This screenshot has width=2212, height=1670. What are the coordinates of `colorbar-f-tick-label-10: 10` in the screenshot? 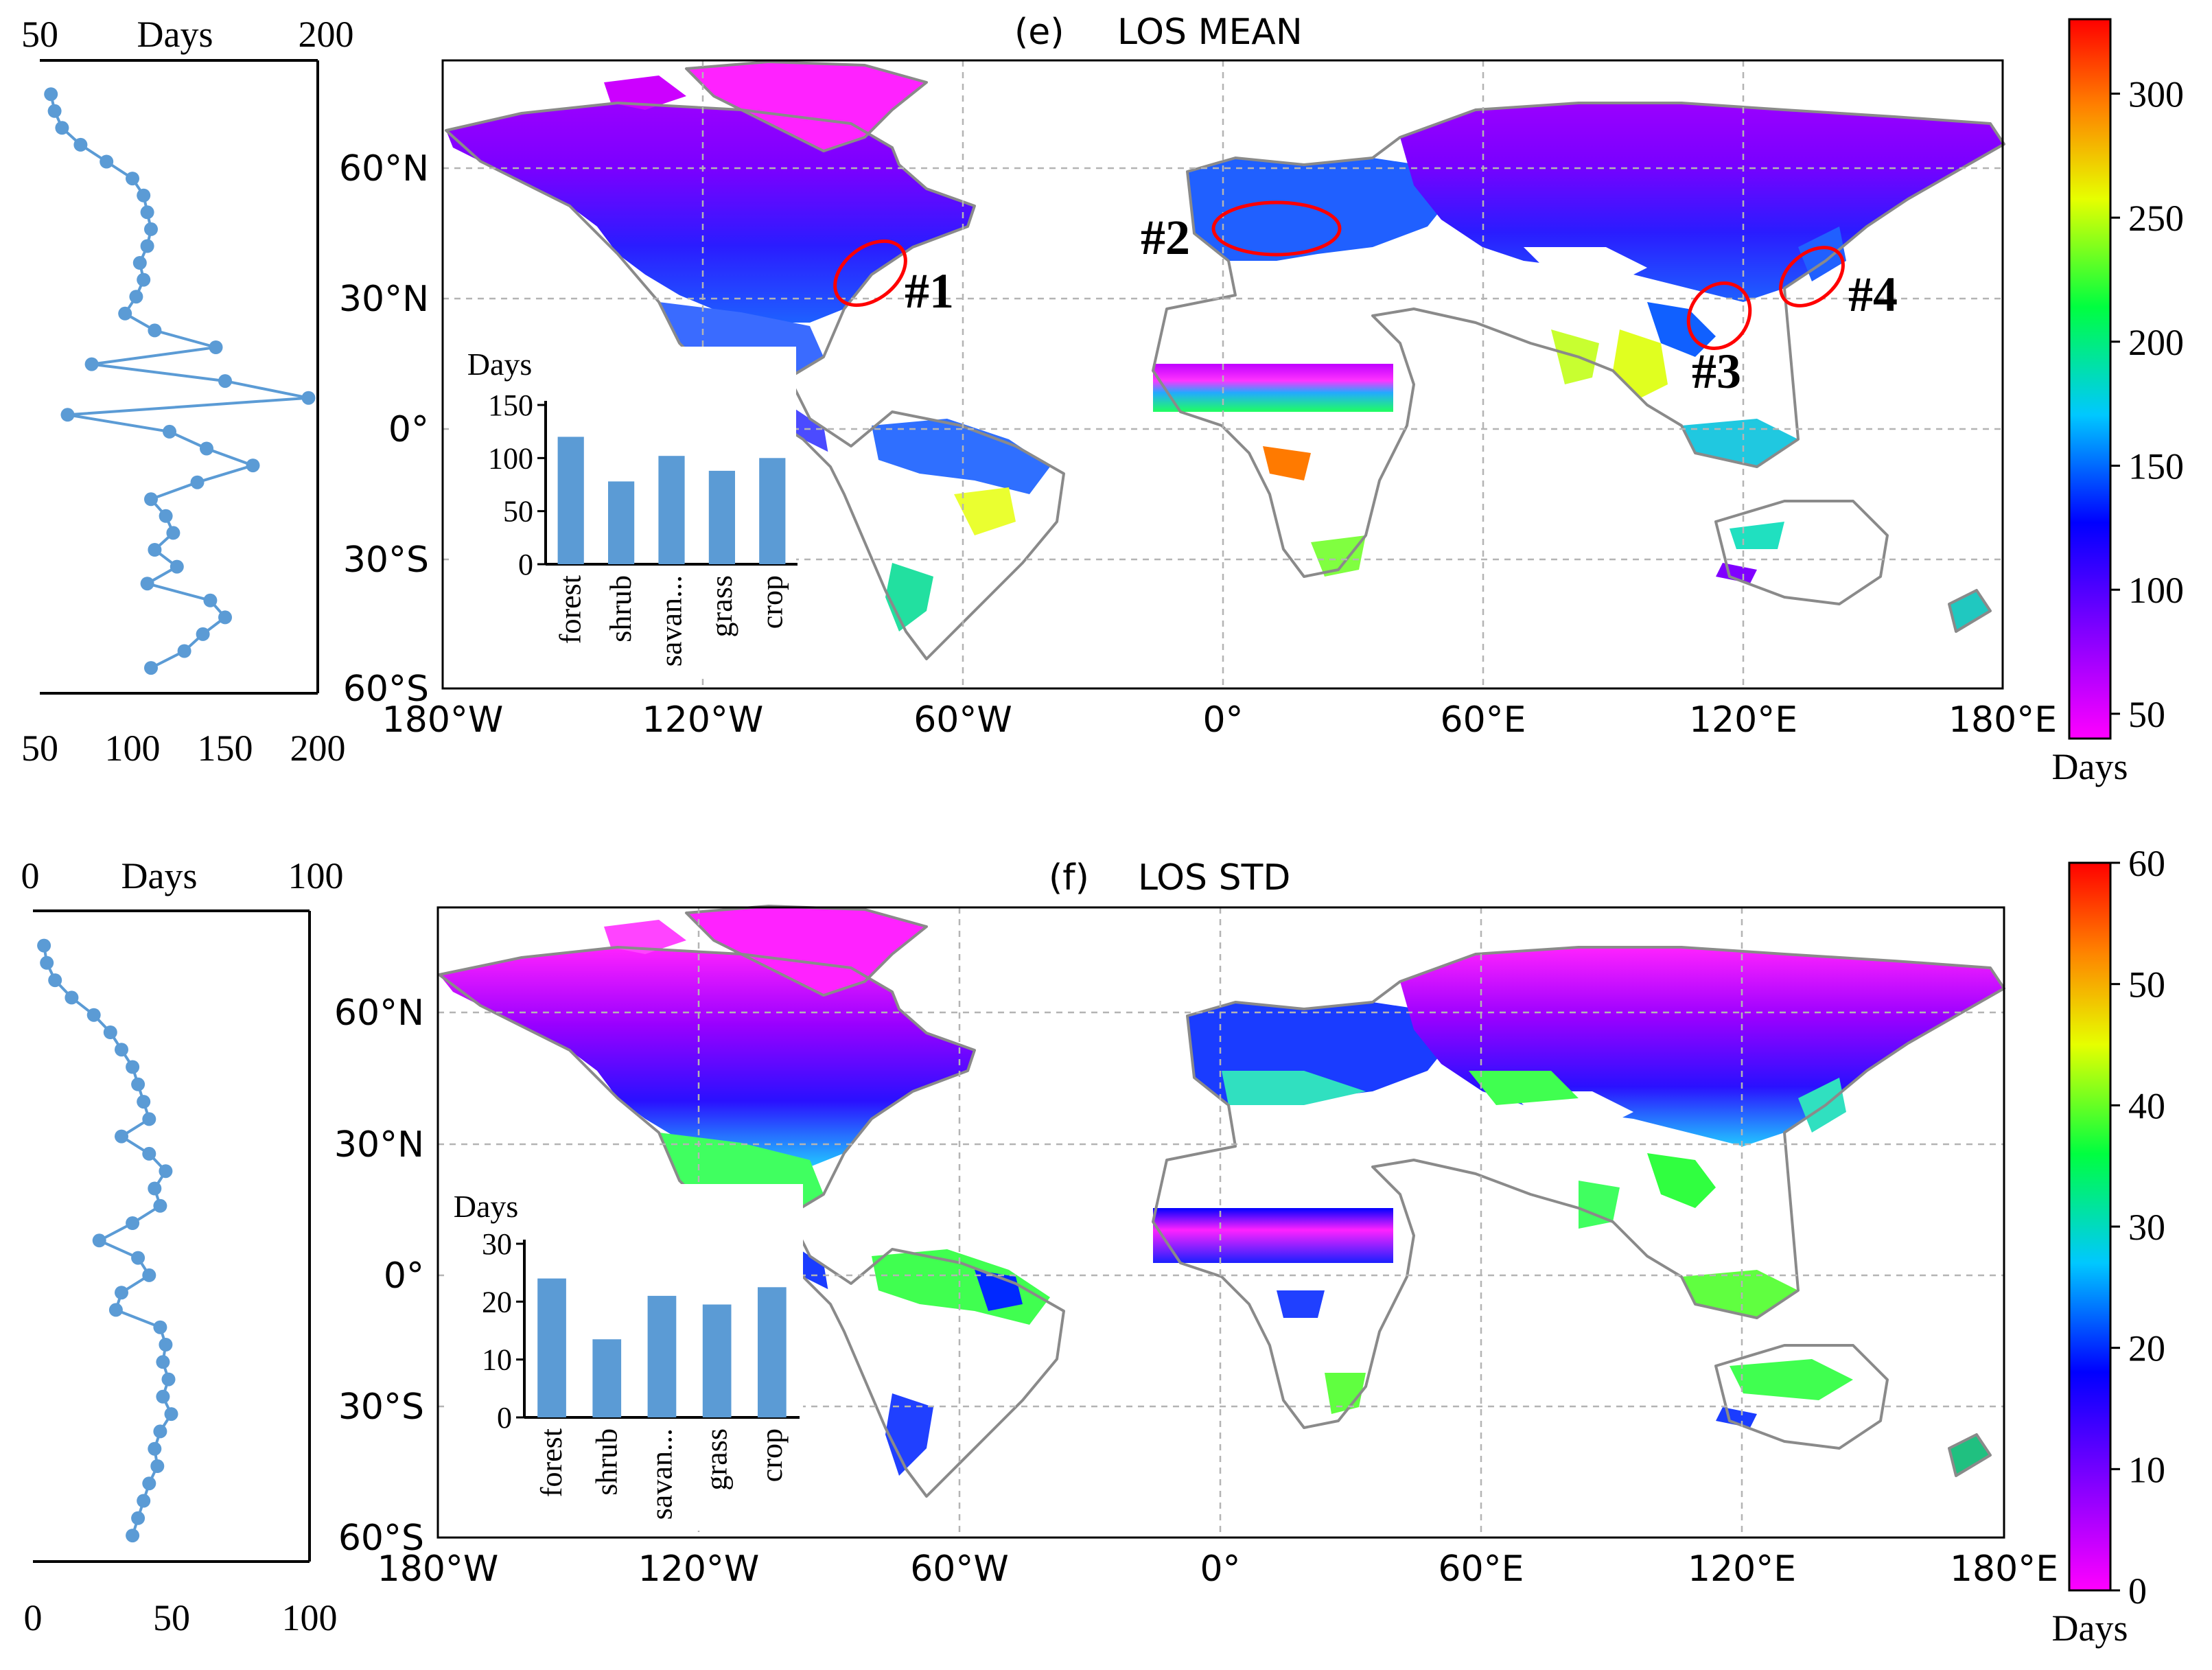 It's located at (2146, 1470).